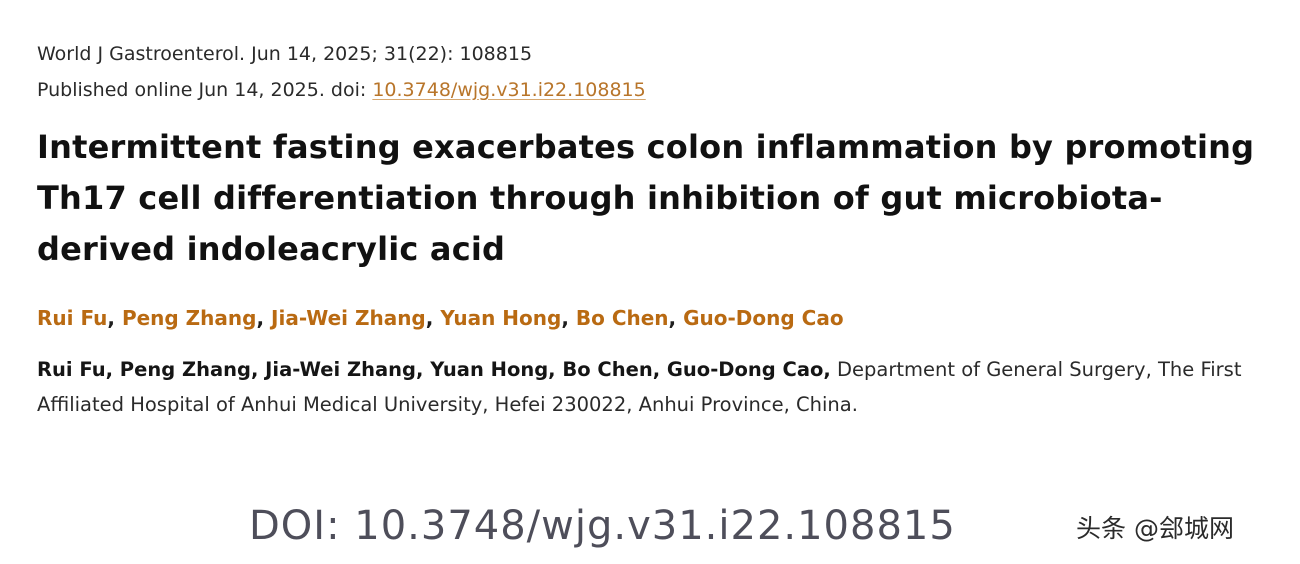 This screenshot has width=1300, height=564. What do you see at coordinates (189, 318) in the screenshot?
I see `author-link: Peng Zhang` at bounding box center [189, 318].